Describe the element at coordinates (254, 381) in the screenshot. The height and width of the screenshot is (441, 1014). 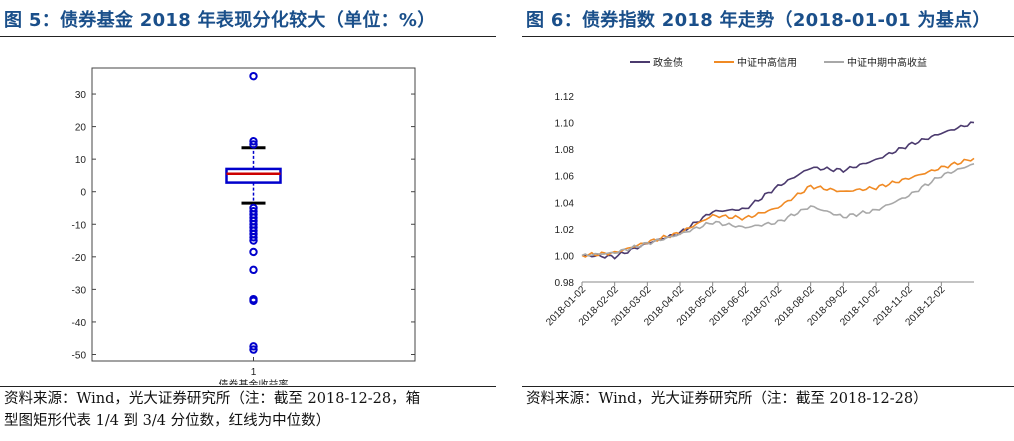
I see `x-axis-label: 债券基金收益率` at that location.